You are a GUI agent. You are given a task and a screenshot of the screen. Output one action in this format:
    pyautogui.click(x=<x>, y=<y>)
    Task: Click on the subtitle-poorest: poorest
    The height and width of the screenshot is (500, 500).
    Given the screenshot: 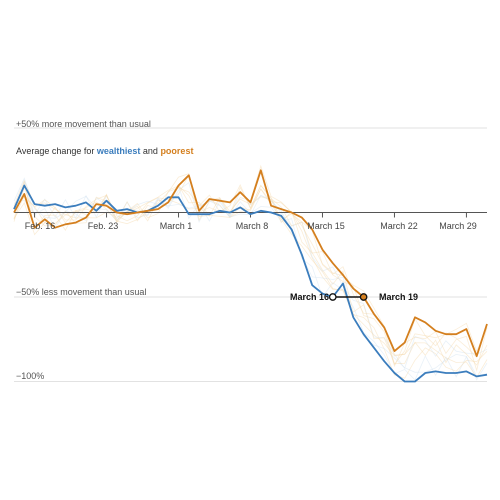 What is the action you would take?
    pyautogui.click(x=177, y=151)
    